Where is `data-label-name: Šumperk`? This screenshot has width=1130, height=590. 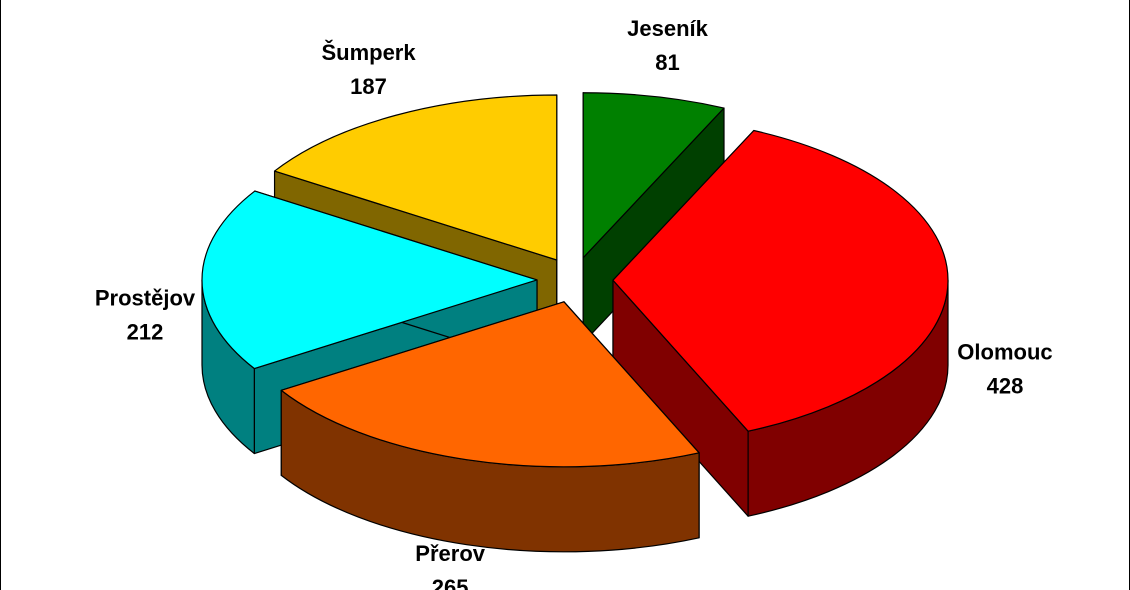
data-label-name: Šumperk is located at coordinates (368, 52).